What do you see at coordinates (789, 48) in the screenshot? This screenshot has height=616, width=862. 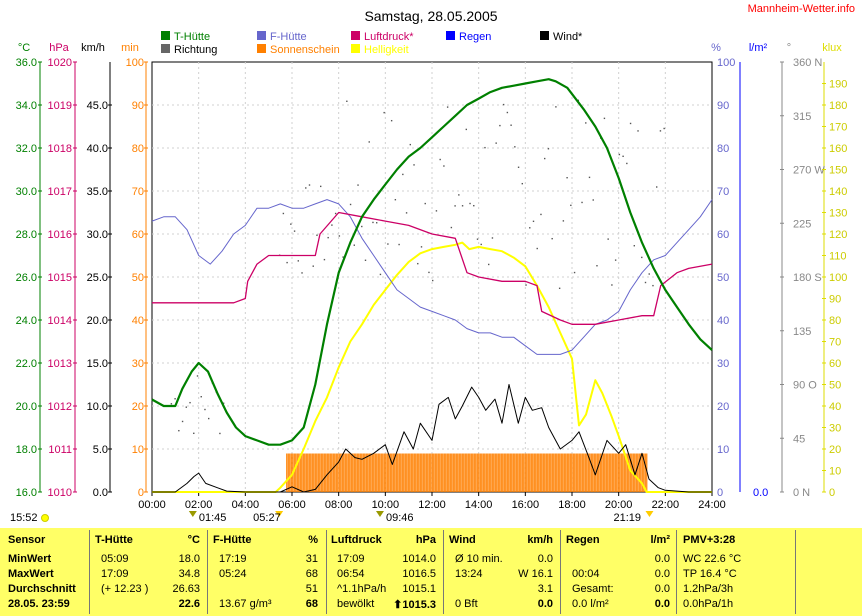 I see `dir-unit: °` at bounding box center [789, 48].